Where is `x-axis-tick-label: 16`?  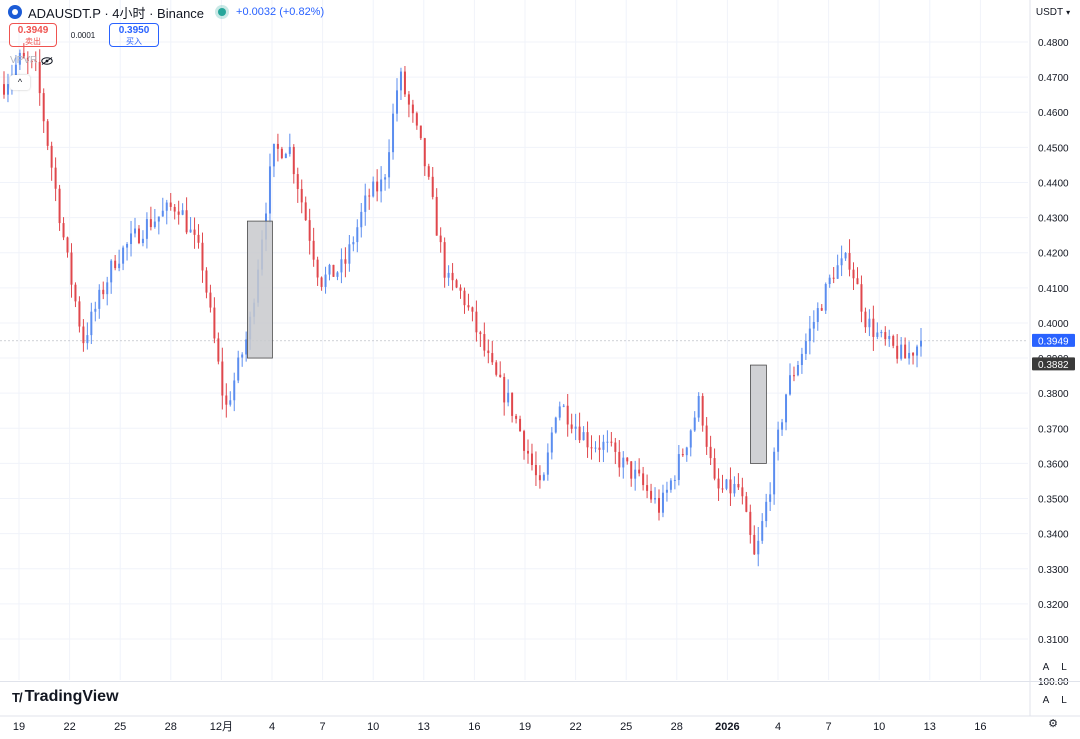
x-axis-tick-label: 16 is located at coordinates (980, 727).